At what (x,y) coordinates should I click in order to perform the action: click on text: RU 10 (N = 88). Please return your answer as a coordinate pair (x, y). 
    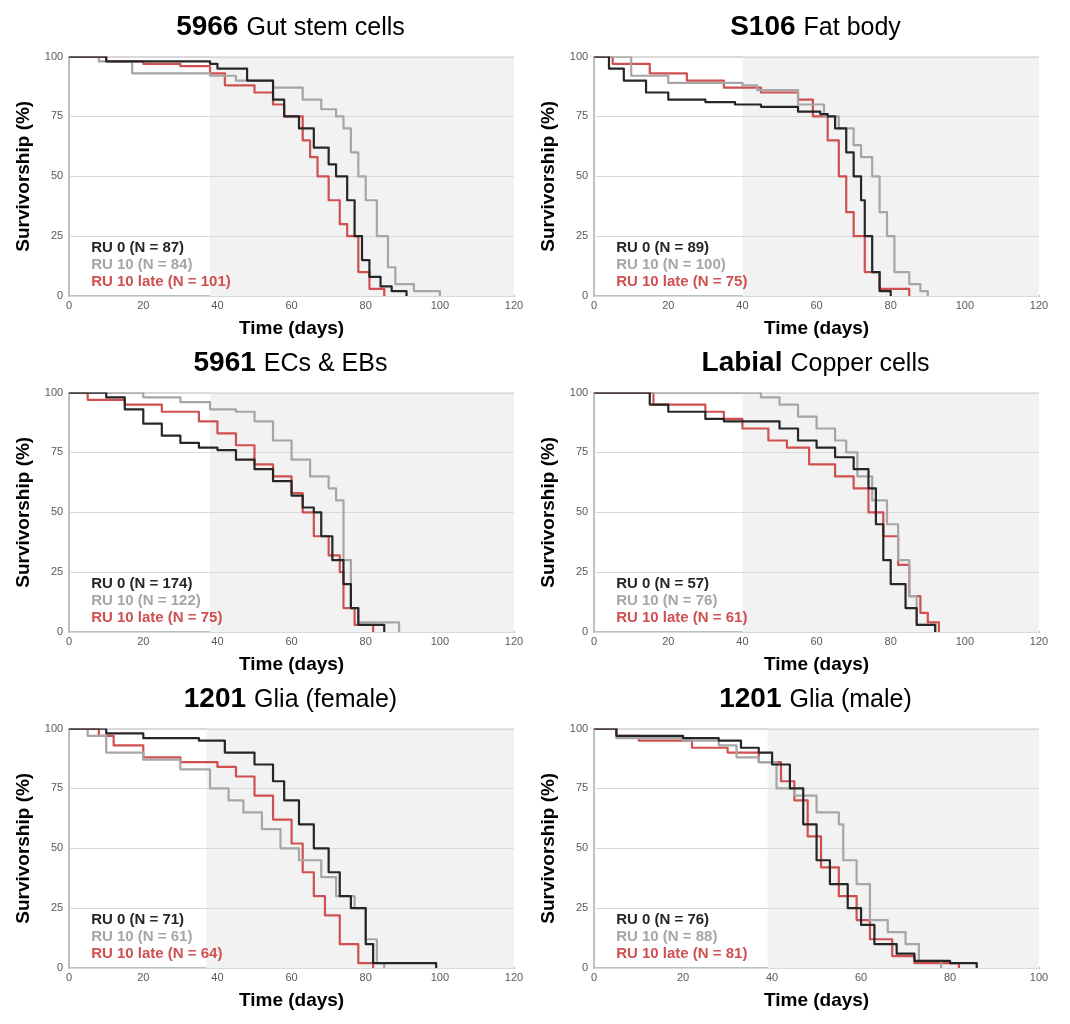
    Looking at the image, I should click on (667, 936).